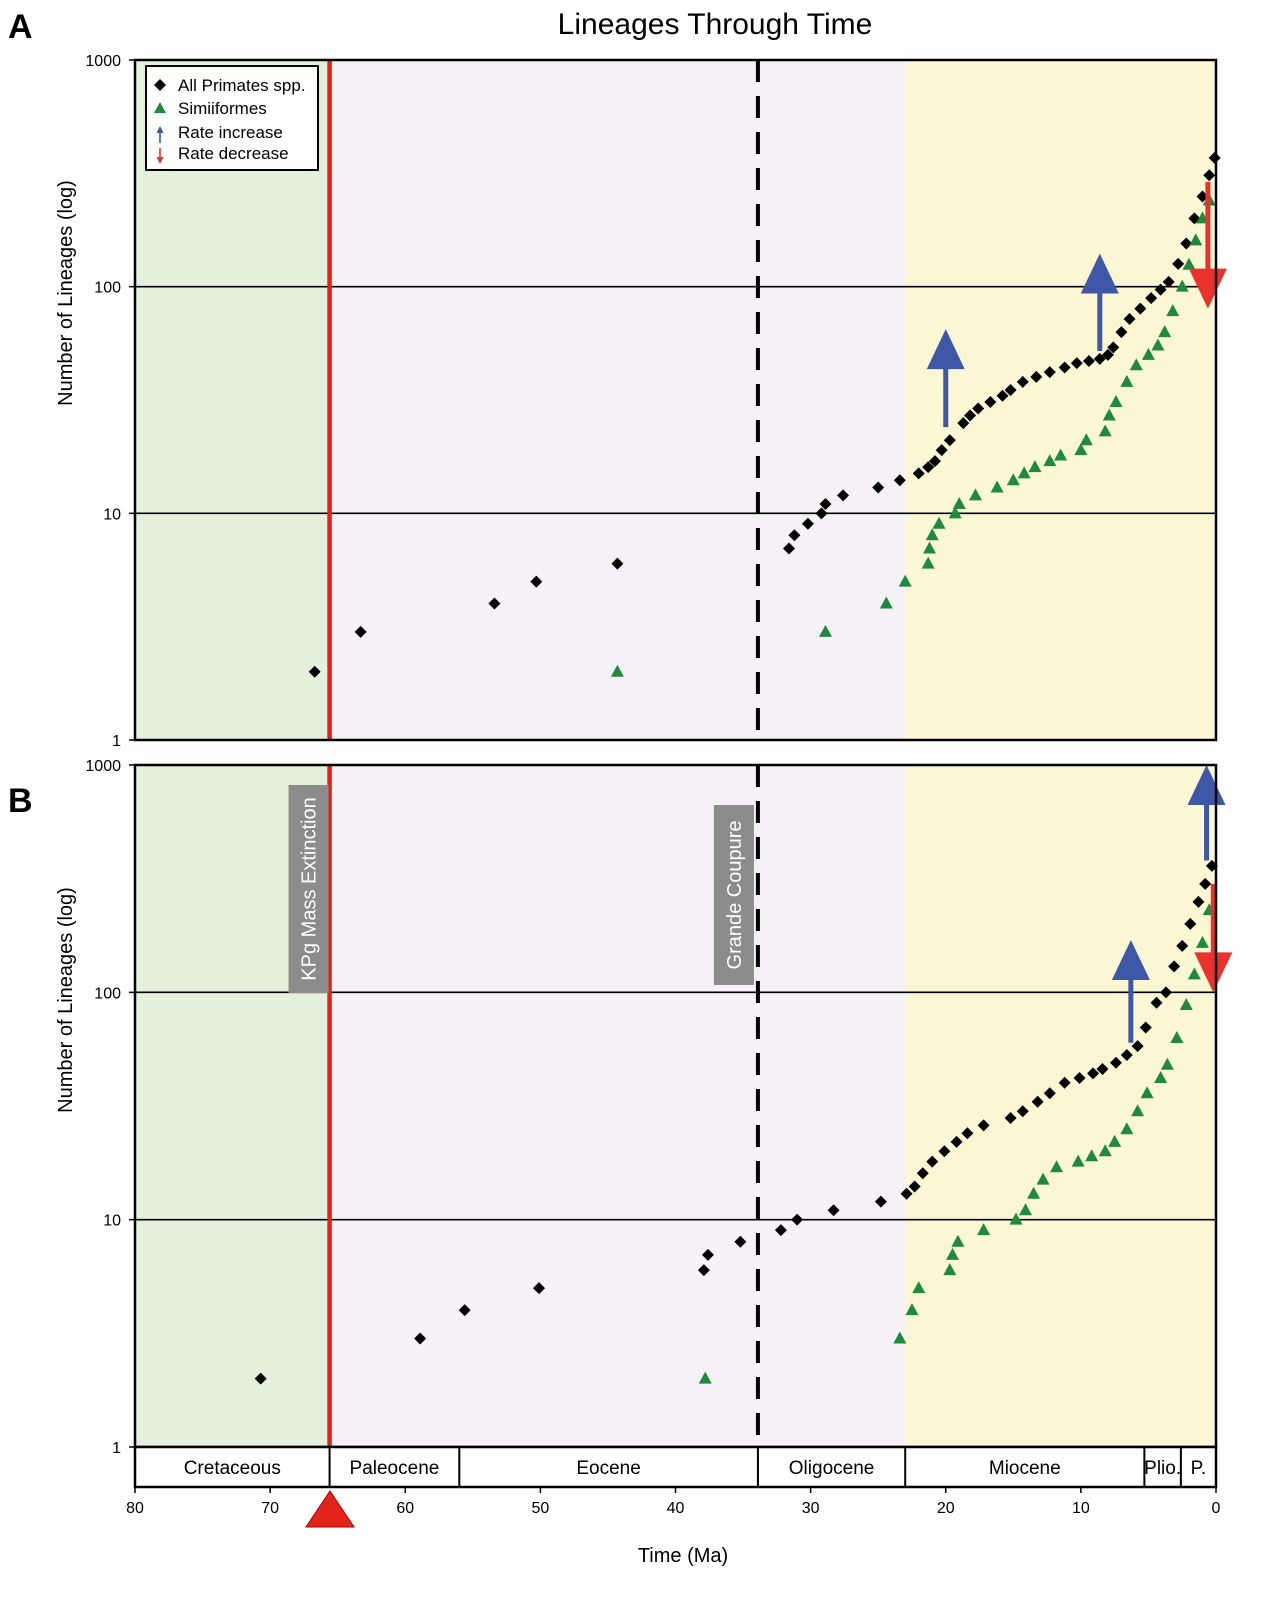 Image resolution: width=1276 pixels, height=1623 pixels. I want to click on grande-coupure-label: Grande Coupure, so click(735, 895).